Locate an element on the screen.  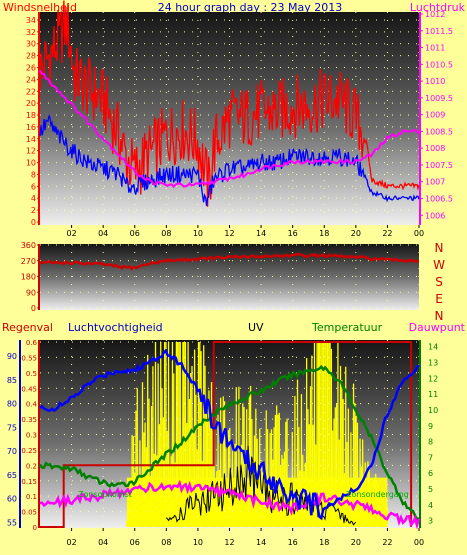
humidity-tick: 55 is located at coordinates (12, 522).